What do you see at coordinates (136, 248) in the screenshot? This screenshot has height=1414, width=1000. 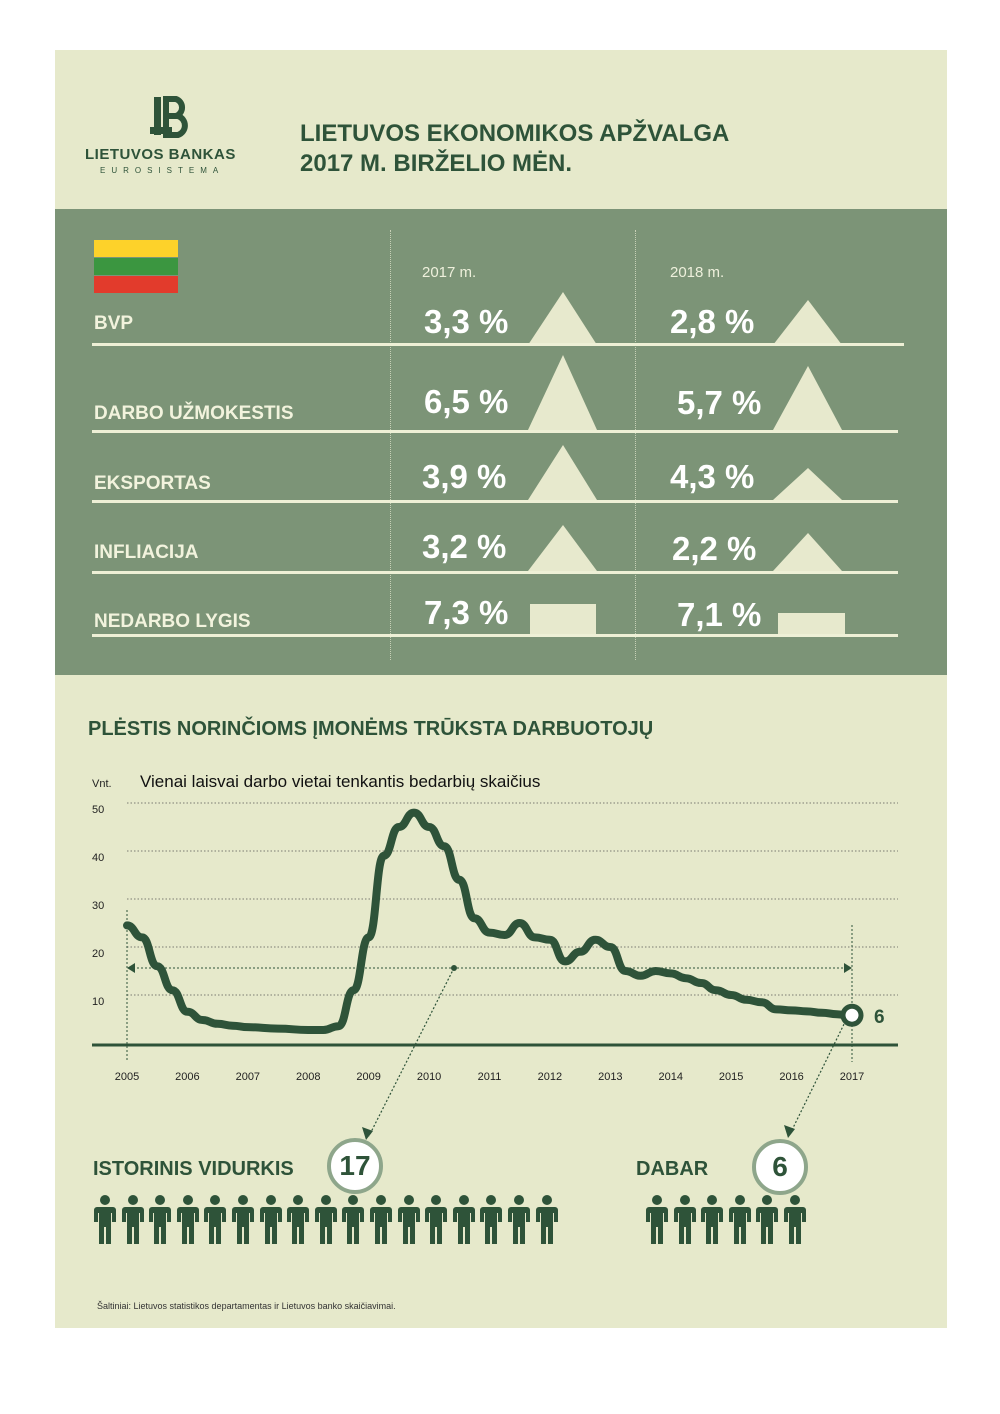 I see `flag-stripe-yellow` at bounding box center [136, 248].